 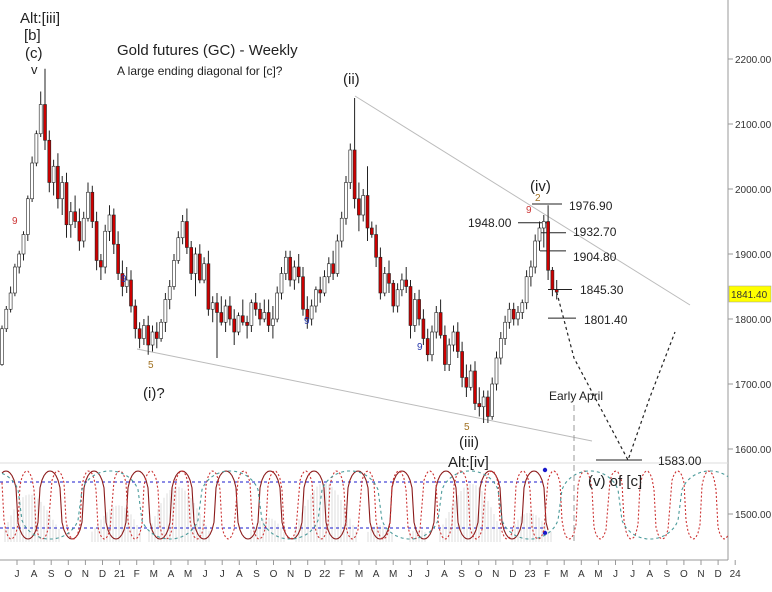 What do you see at coordinates (40, 18) in the screenshot?
I see `wave-label-alt-iii: Alt:[iii]` at bounding box center [40, 18].